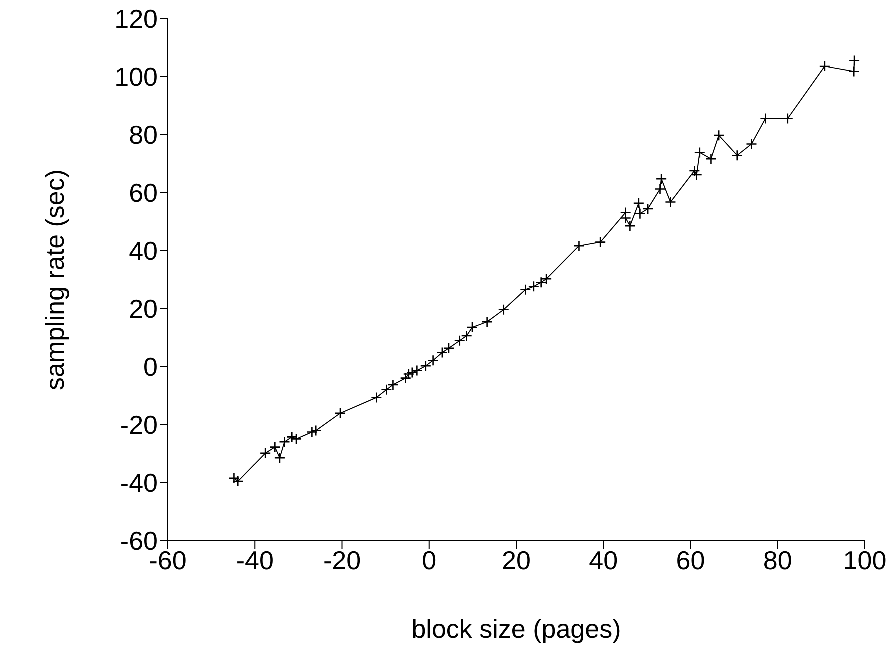  What do you see at coordinates (55, 280) in the screenshot?
I see `y-axis-title: sampling rate (sec)` at bounding box center [55, 280].